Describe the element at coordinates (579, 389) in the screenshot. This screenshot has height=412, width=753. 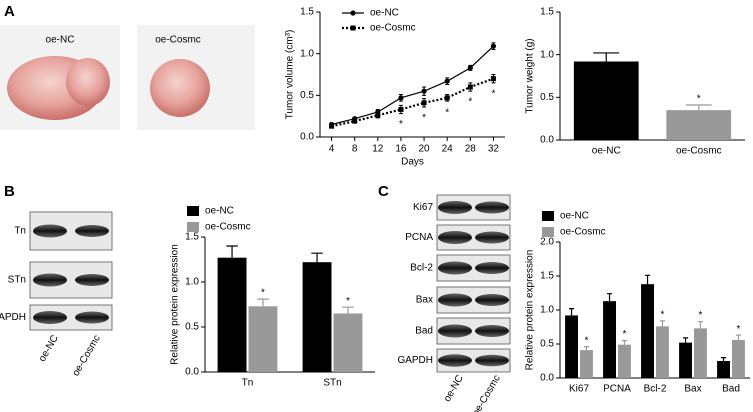
I see `x-tick-label: Ki67` at that location.